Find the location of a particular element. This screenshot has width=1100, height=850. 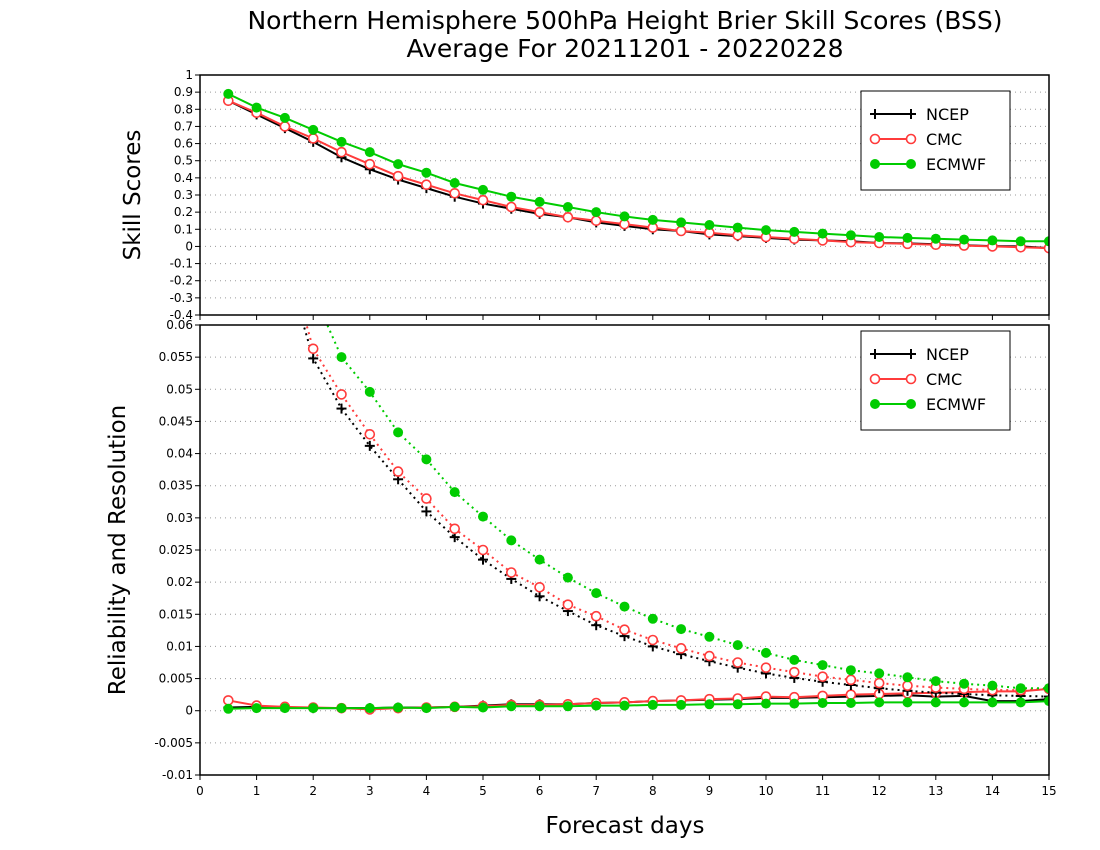

y-tick-label: 0.9 is located at coordinates (183, 92).